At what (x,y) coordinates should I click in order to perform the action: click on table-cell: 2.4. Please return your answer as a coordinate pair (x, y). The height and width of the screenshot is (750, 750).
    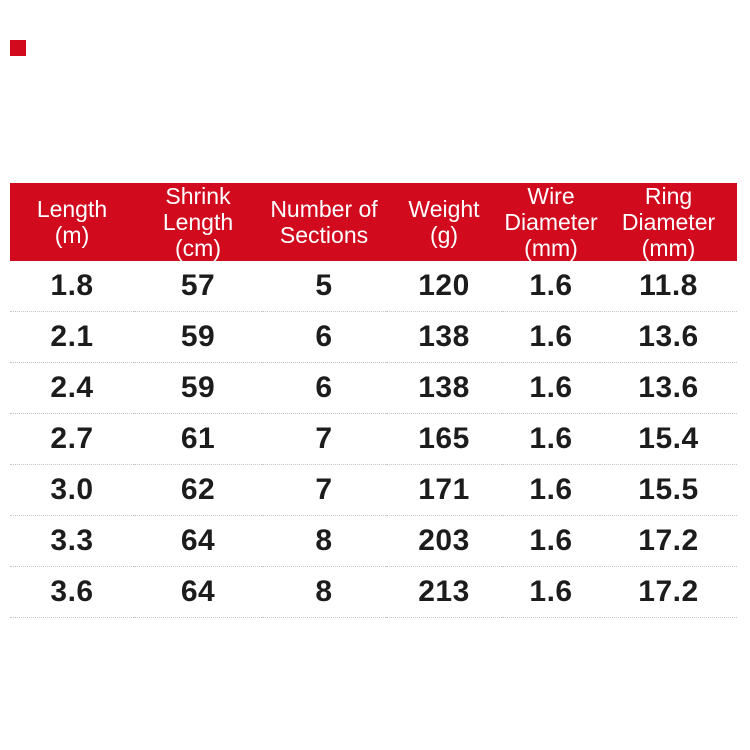
    Looking at the image, I should click on (72, 388).